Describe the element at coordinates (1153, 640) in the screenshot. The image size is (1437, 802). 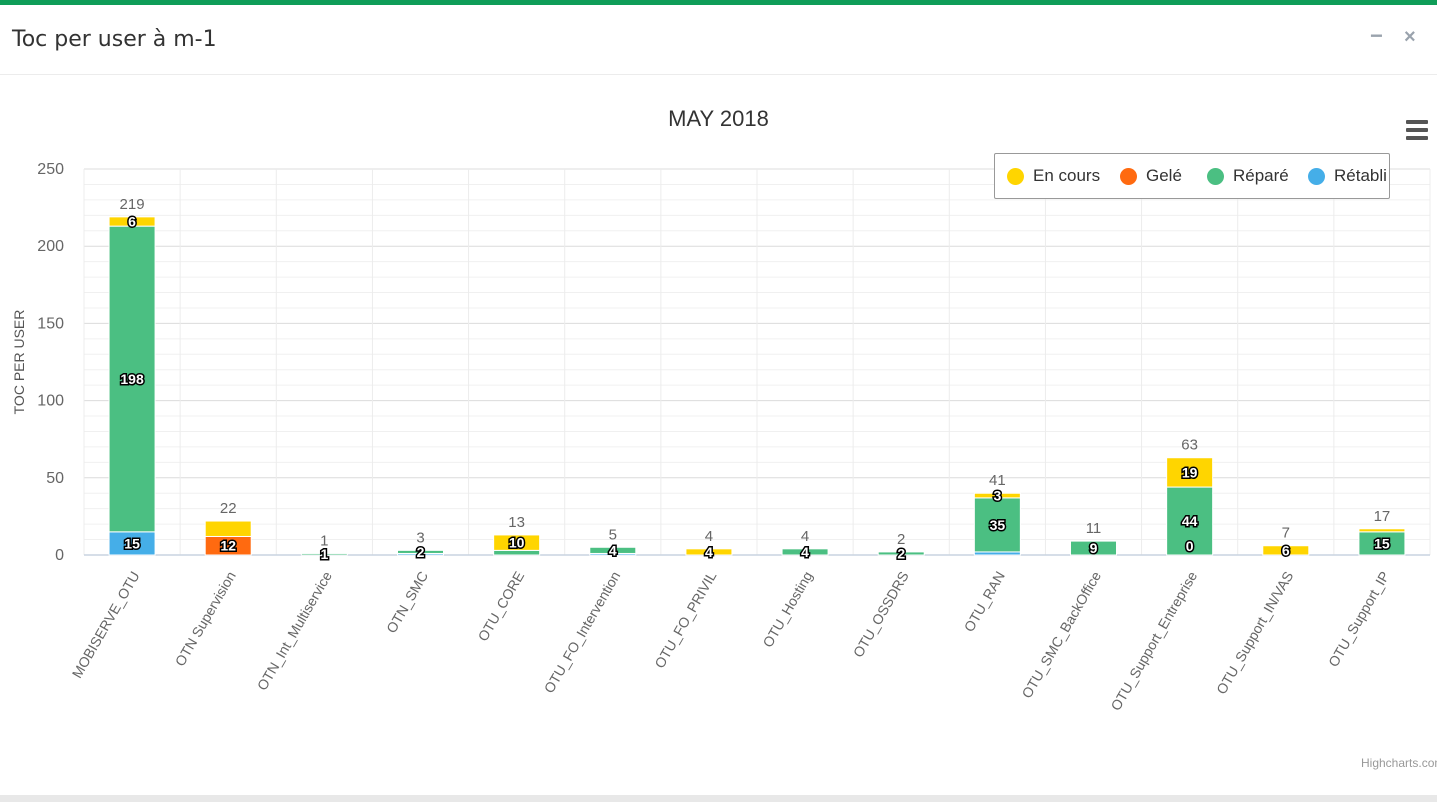
I see `x-tick-label: OTU_Support_Entreprise` at that location.